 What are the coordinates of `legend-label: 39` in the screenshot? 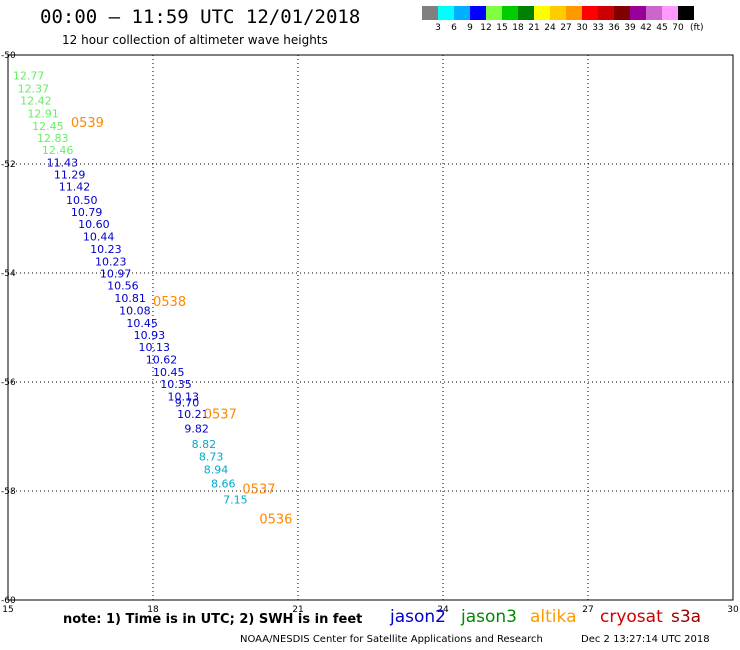 It's located at (630, 28).